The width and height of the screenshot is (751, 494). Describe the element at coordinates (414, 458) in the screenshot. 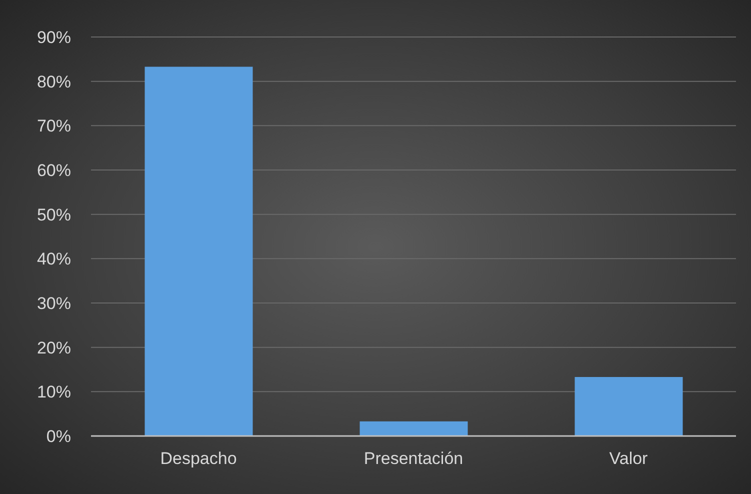

I see `x-tick-label: Presentación` at that location.